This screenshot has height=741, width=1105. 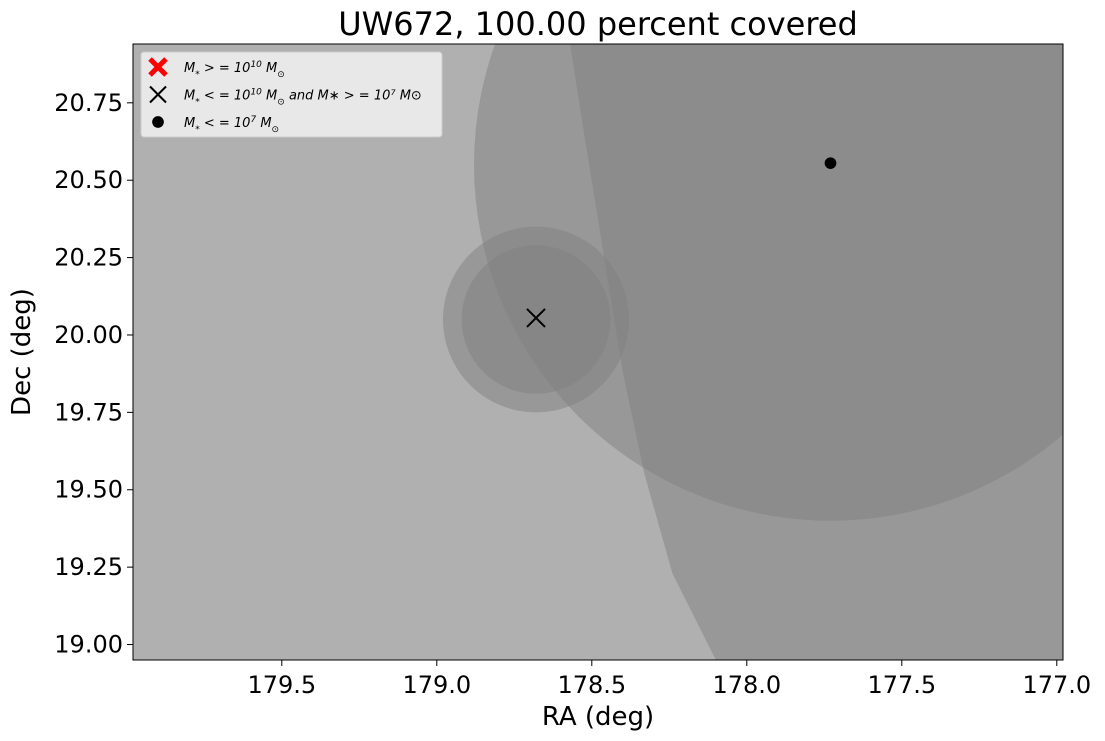 I want to click on x-tick-label: 178.0, so click(x=746, y=685).